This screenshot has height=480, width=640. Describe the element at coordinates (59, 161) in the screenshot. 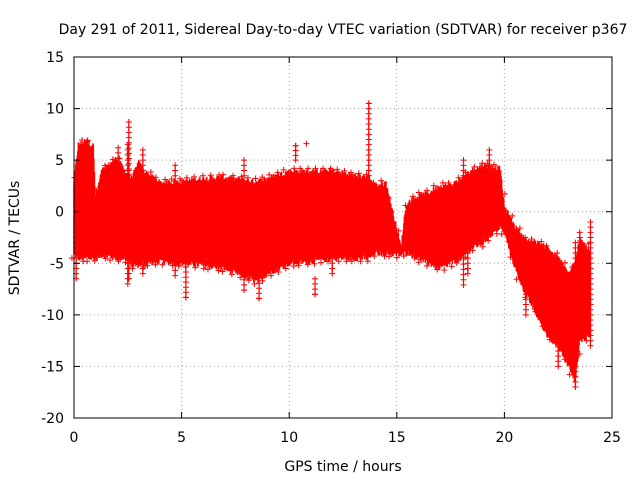

I see `y-tick-label: 5` at that location.